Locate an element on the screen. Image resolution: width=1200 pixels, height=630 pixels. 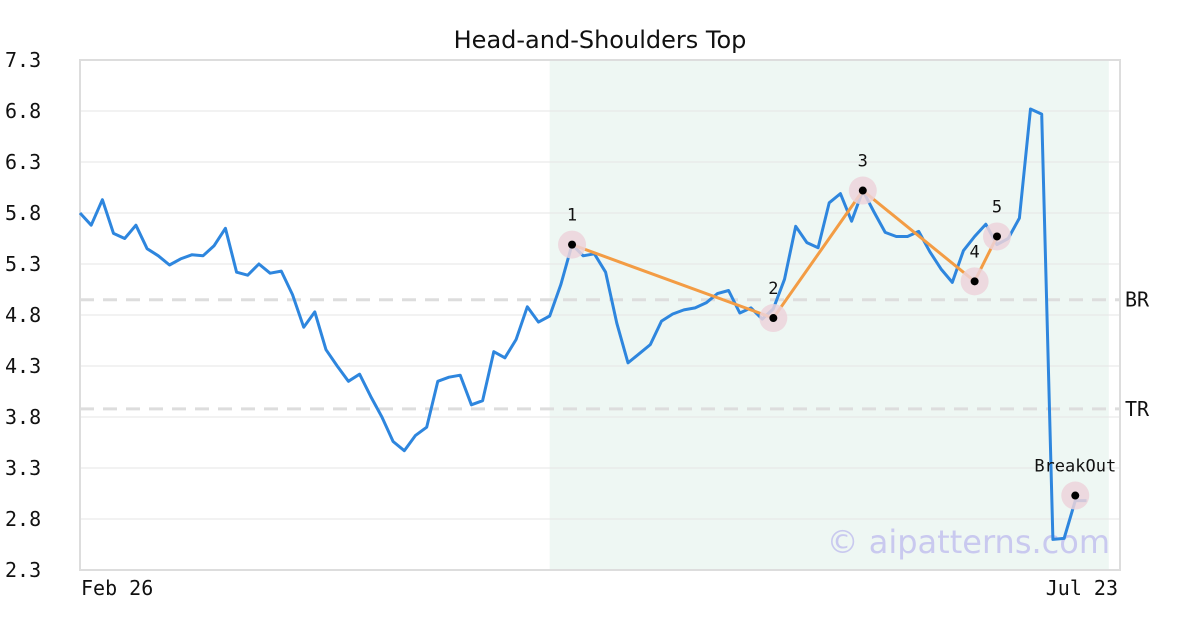
x-axis-ticks: Feb 26 Jul 23 is located at coordinates (599, 588).